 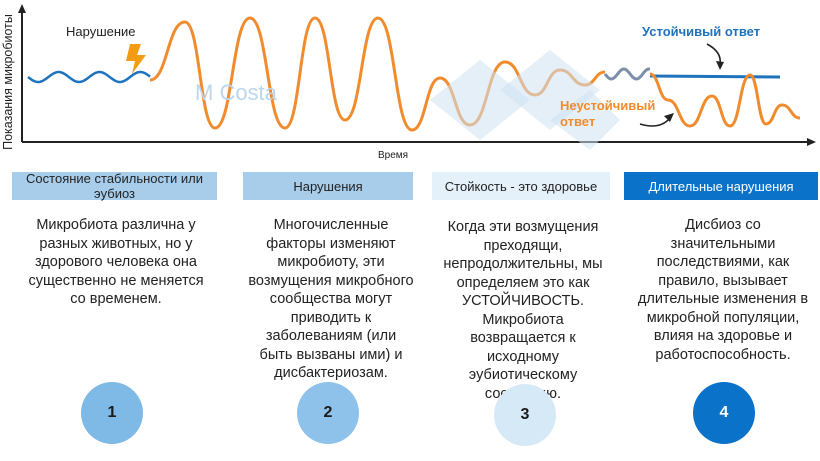 I want to click on column-4-header: Длительные нарушения, so click(x=721, y=186).